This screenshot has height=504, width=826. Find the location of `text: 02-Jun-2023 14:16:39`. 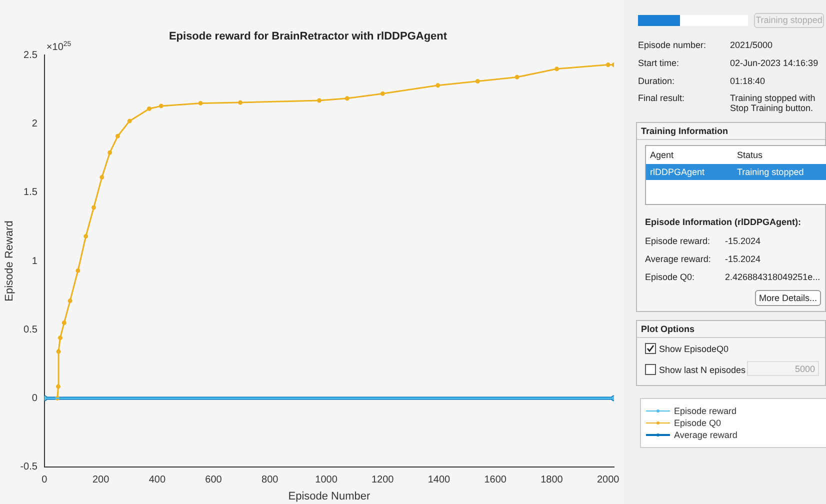

text: 02-Jun-2023 14:16:39 is located at coordinates (774, 63).